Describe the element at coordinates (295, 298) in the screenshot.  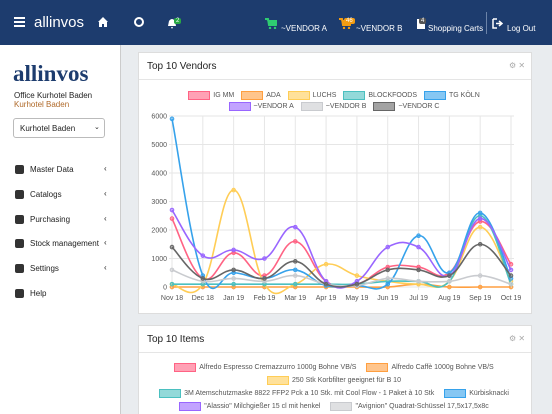
I see `x-tick-label: Mar 19` at that location.